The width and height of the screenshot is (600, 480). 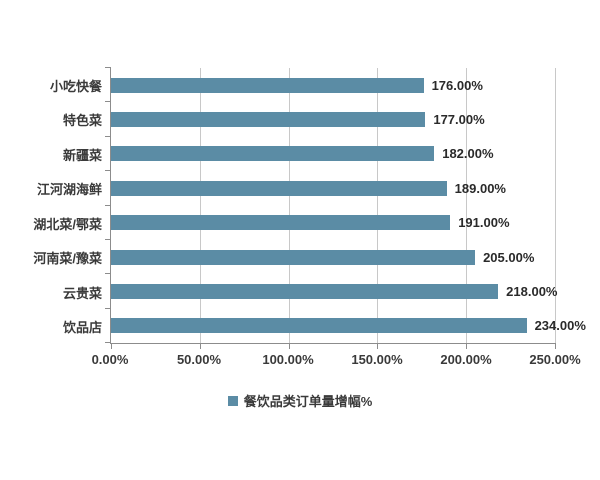 I want to click on category-label: 湖北菜/鄂菜, so click(x=67, y=224).